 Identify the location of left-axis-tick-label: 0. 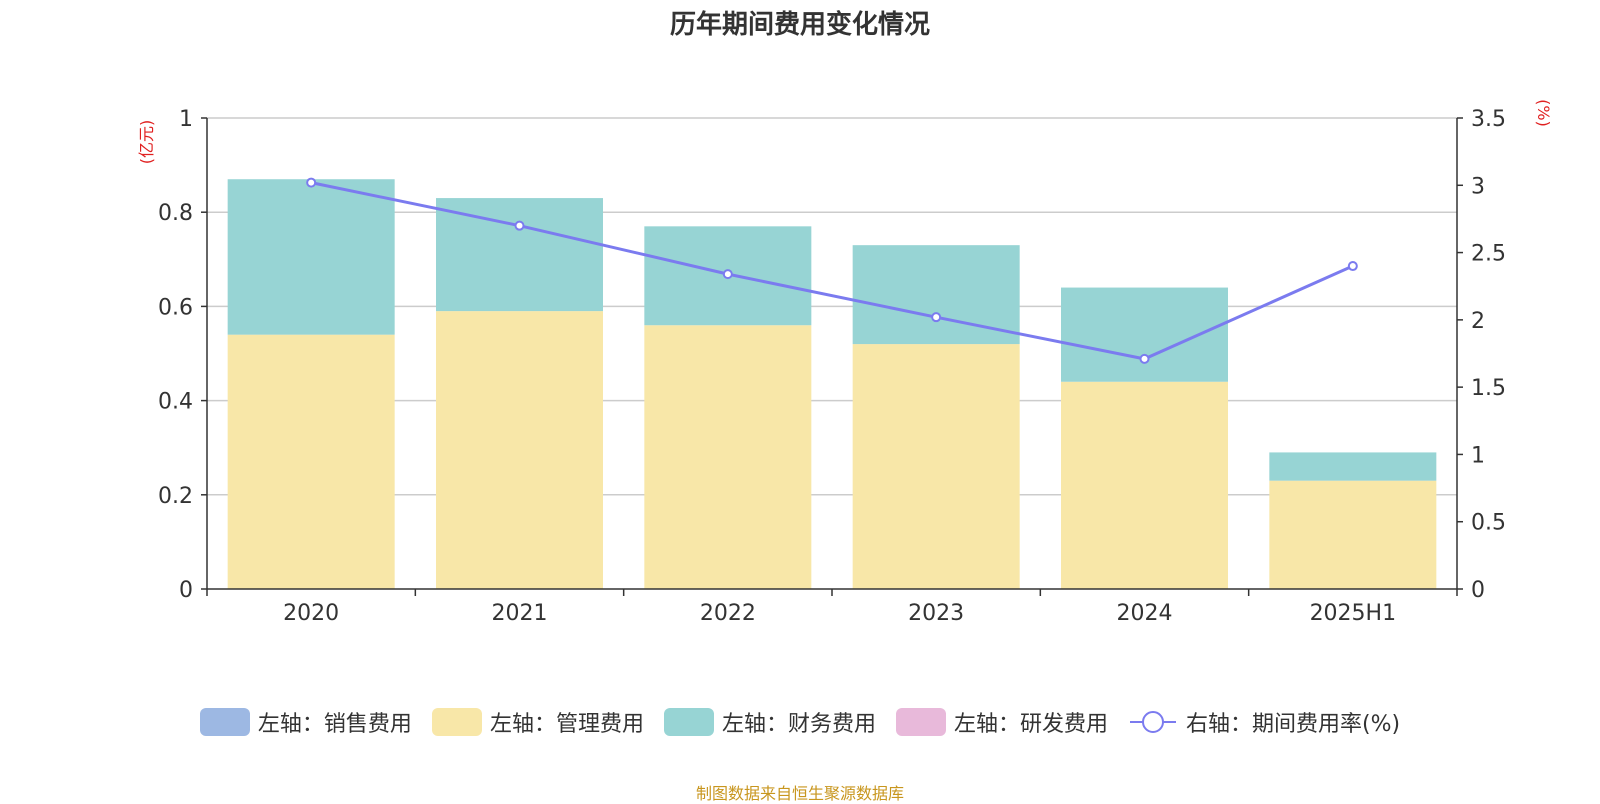
(186, 590).